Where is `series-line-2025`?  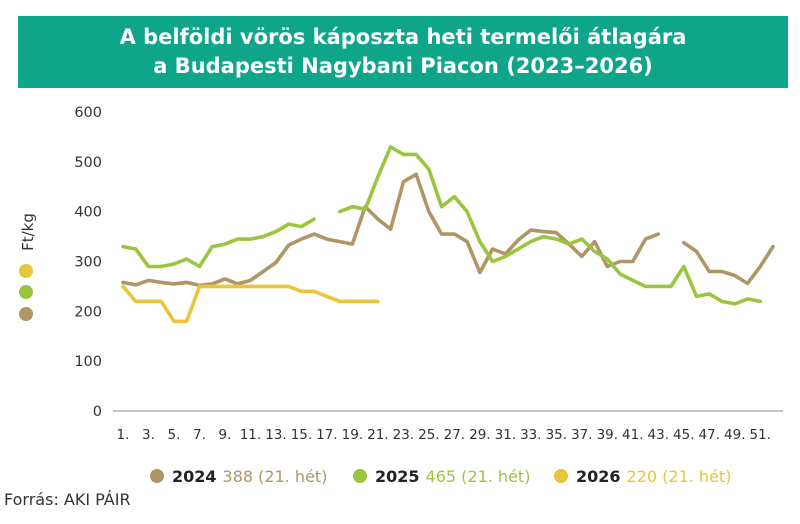 series-line-2025 is located at coordinates (218, 243).